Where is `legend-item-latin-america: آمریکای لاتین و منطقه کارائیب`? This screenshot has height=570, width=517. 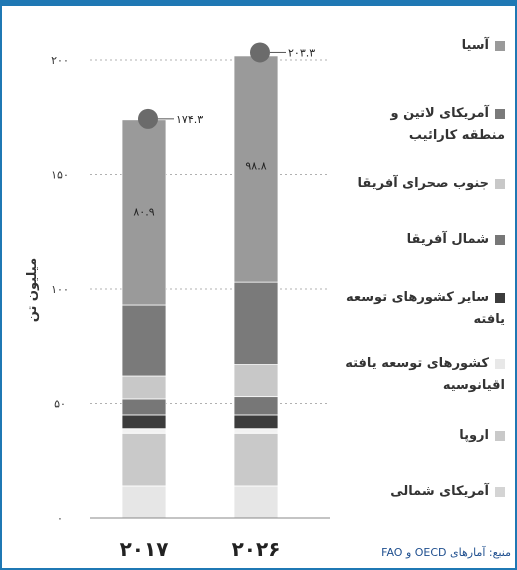 legend-item-latin-america: آمریکای لاتین و منطقه کارائیب is located at coordinates (425, 125).